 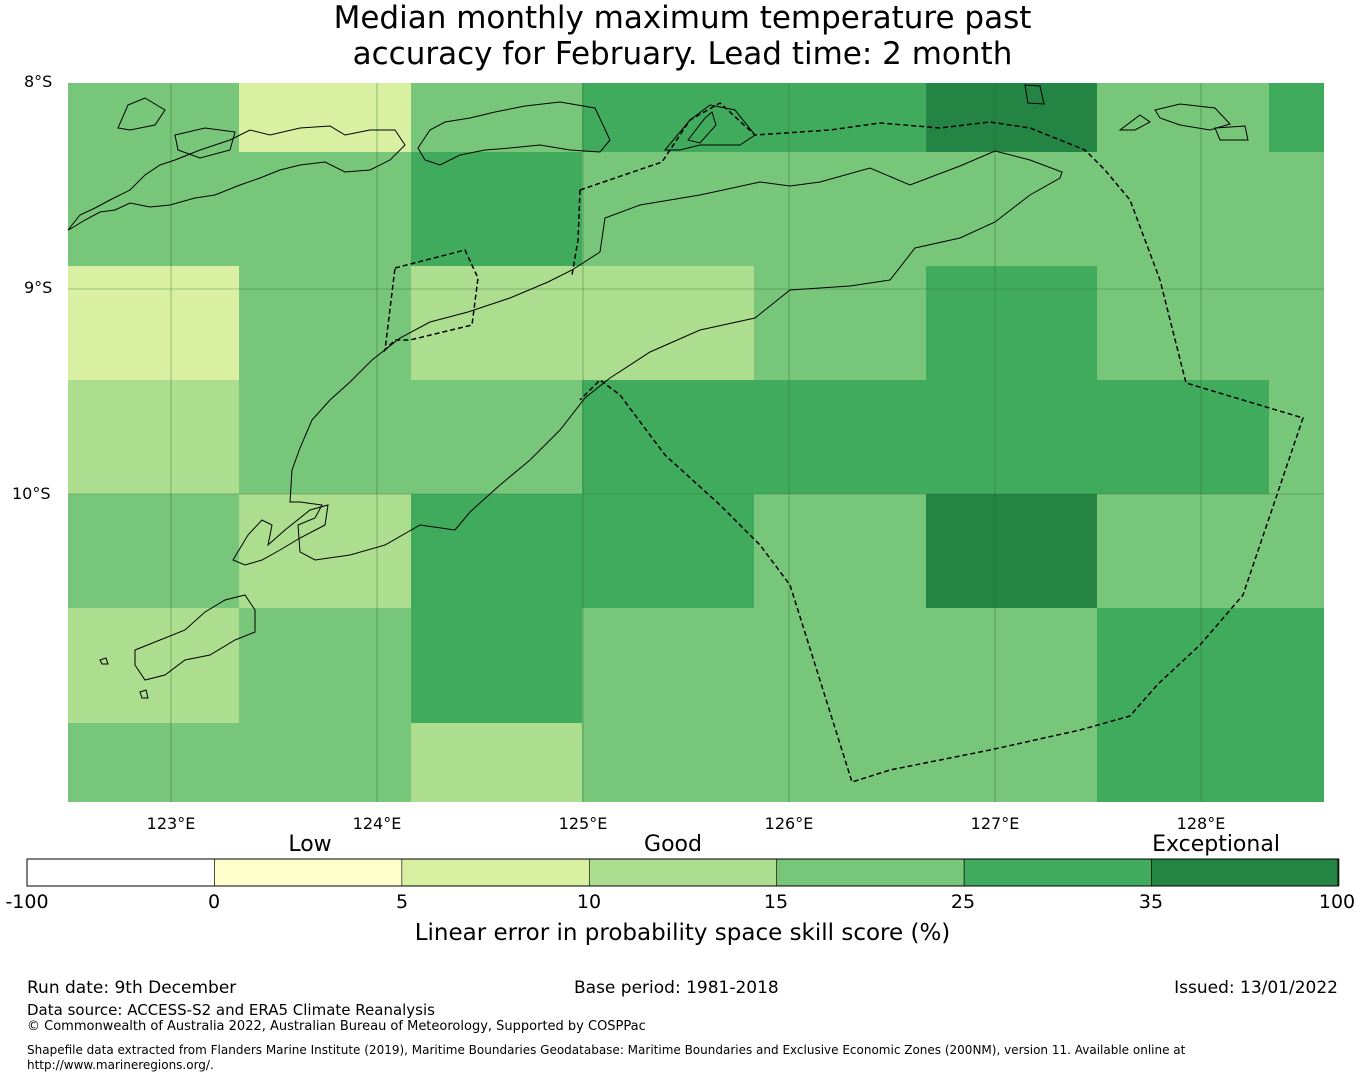 I want to click on eez-connector, so click(x=576, y=232).